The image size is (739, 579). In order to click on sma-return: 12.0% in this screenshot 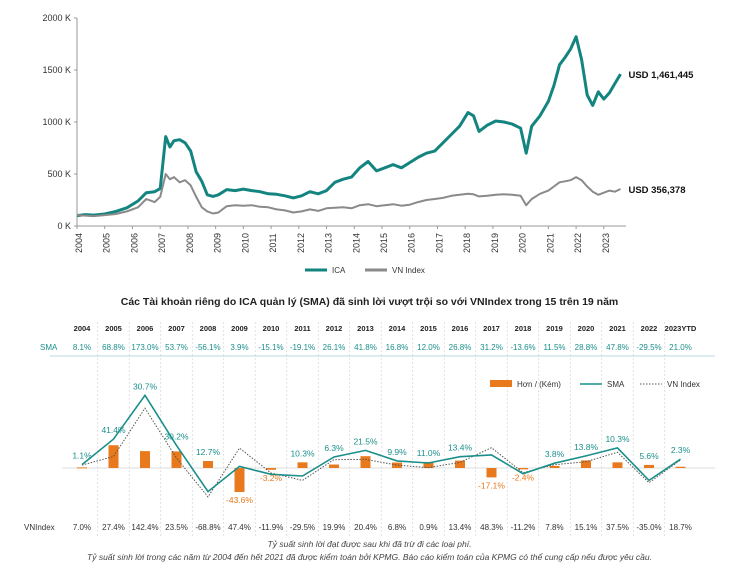, I will do `click(428, 347)`.